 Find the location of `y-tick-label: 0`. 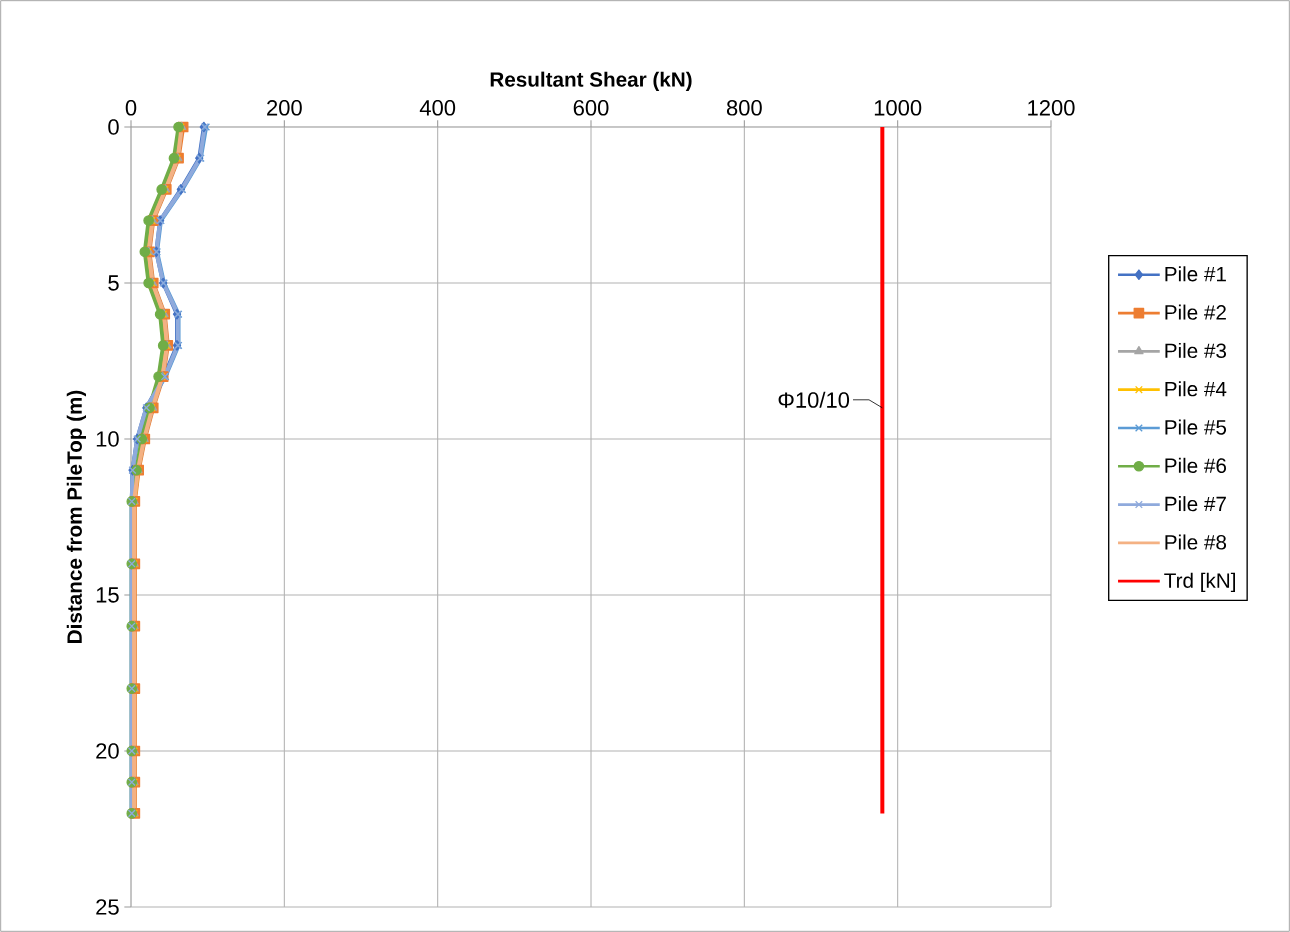

y-tick-label: 0 is located at coordinates (113, 127).